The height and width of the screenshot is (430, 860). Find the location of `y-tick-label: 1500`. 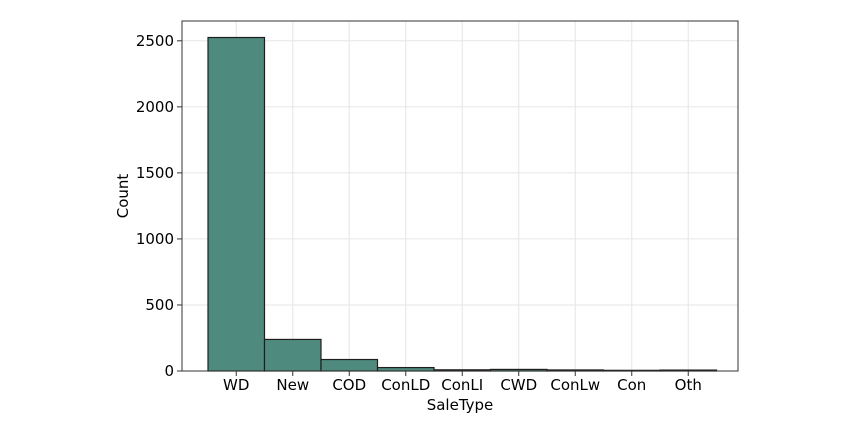

y-tick-label: 1500 is located at coordinates (155, 173).